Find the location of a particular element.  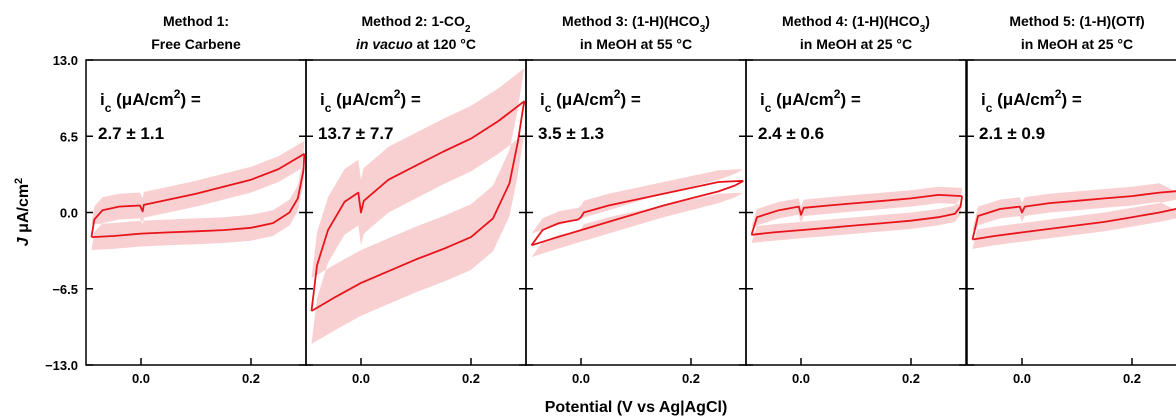

ic-value: 2.4 ± 0.6 is located at coordinates (791, 133).